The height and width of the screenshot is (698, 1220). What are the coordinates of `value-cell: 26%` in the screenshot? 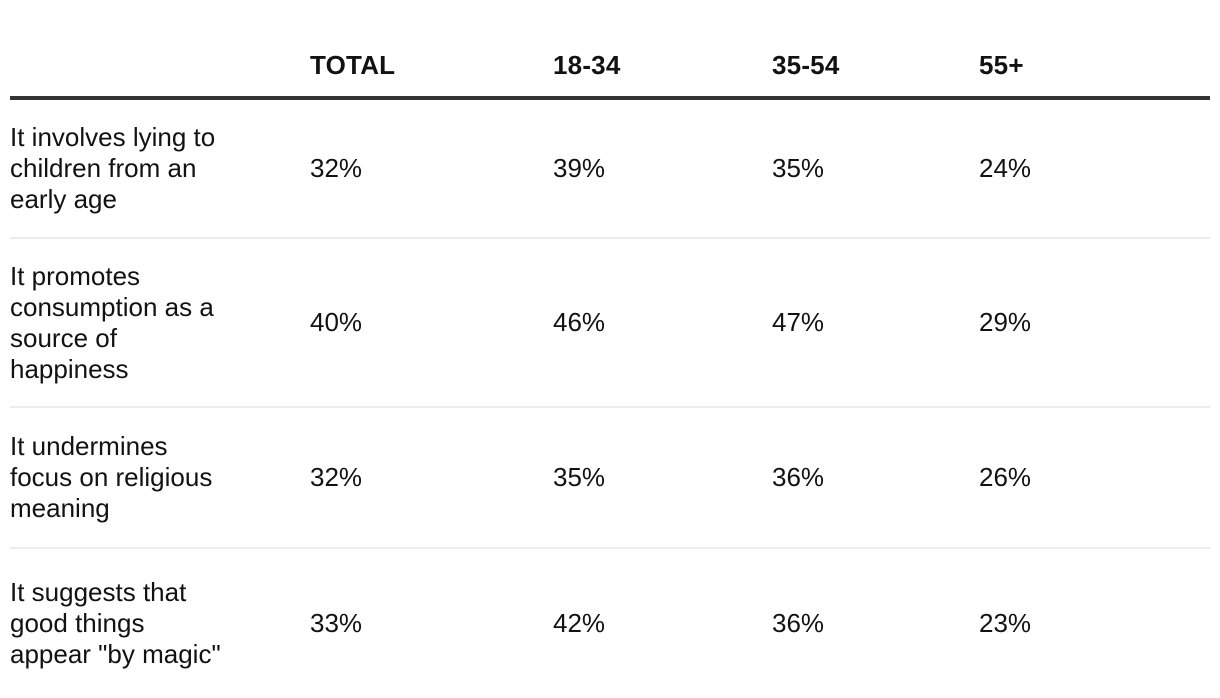 It's located at (1005, 477).